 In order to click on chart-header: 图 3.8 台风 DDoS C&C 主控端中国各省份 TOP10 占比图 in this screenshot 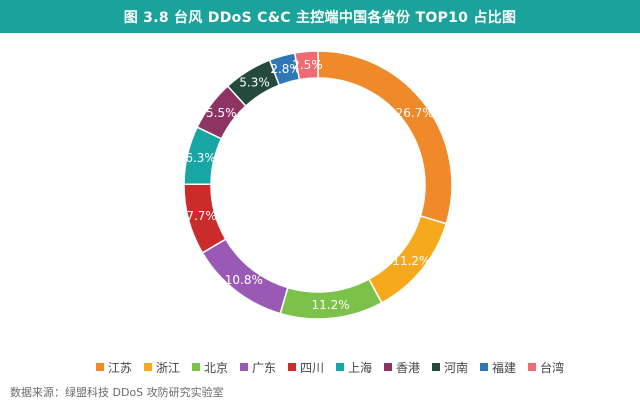, I will do `click(320, 16)`.